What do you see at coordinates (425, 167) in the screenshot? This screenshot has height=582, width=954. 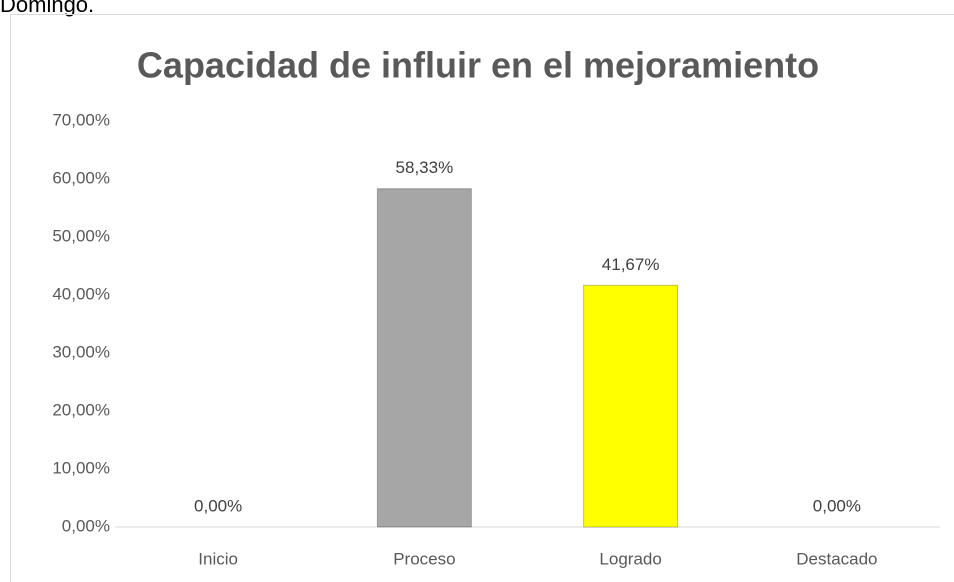 I see `data-label: 58,33%` at bounding box center [425, 167].